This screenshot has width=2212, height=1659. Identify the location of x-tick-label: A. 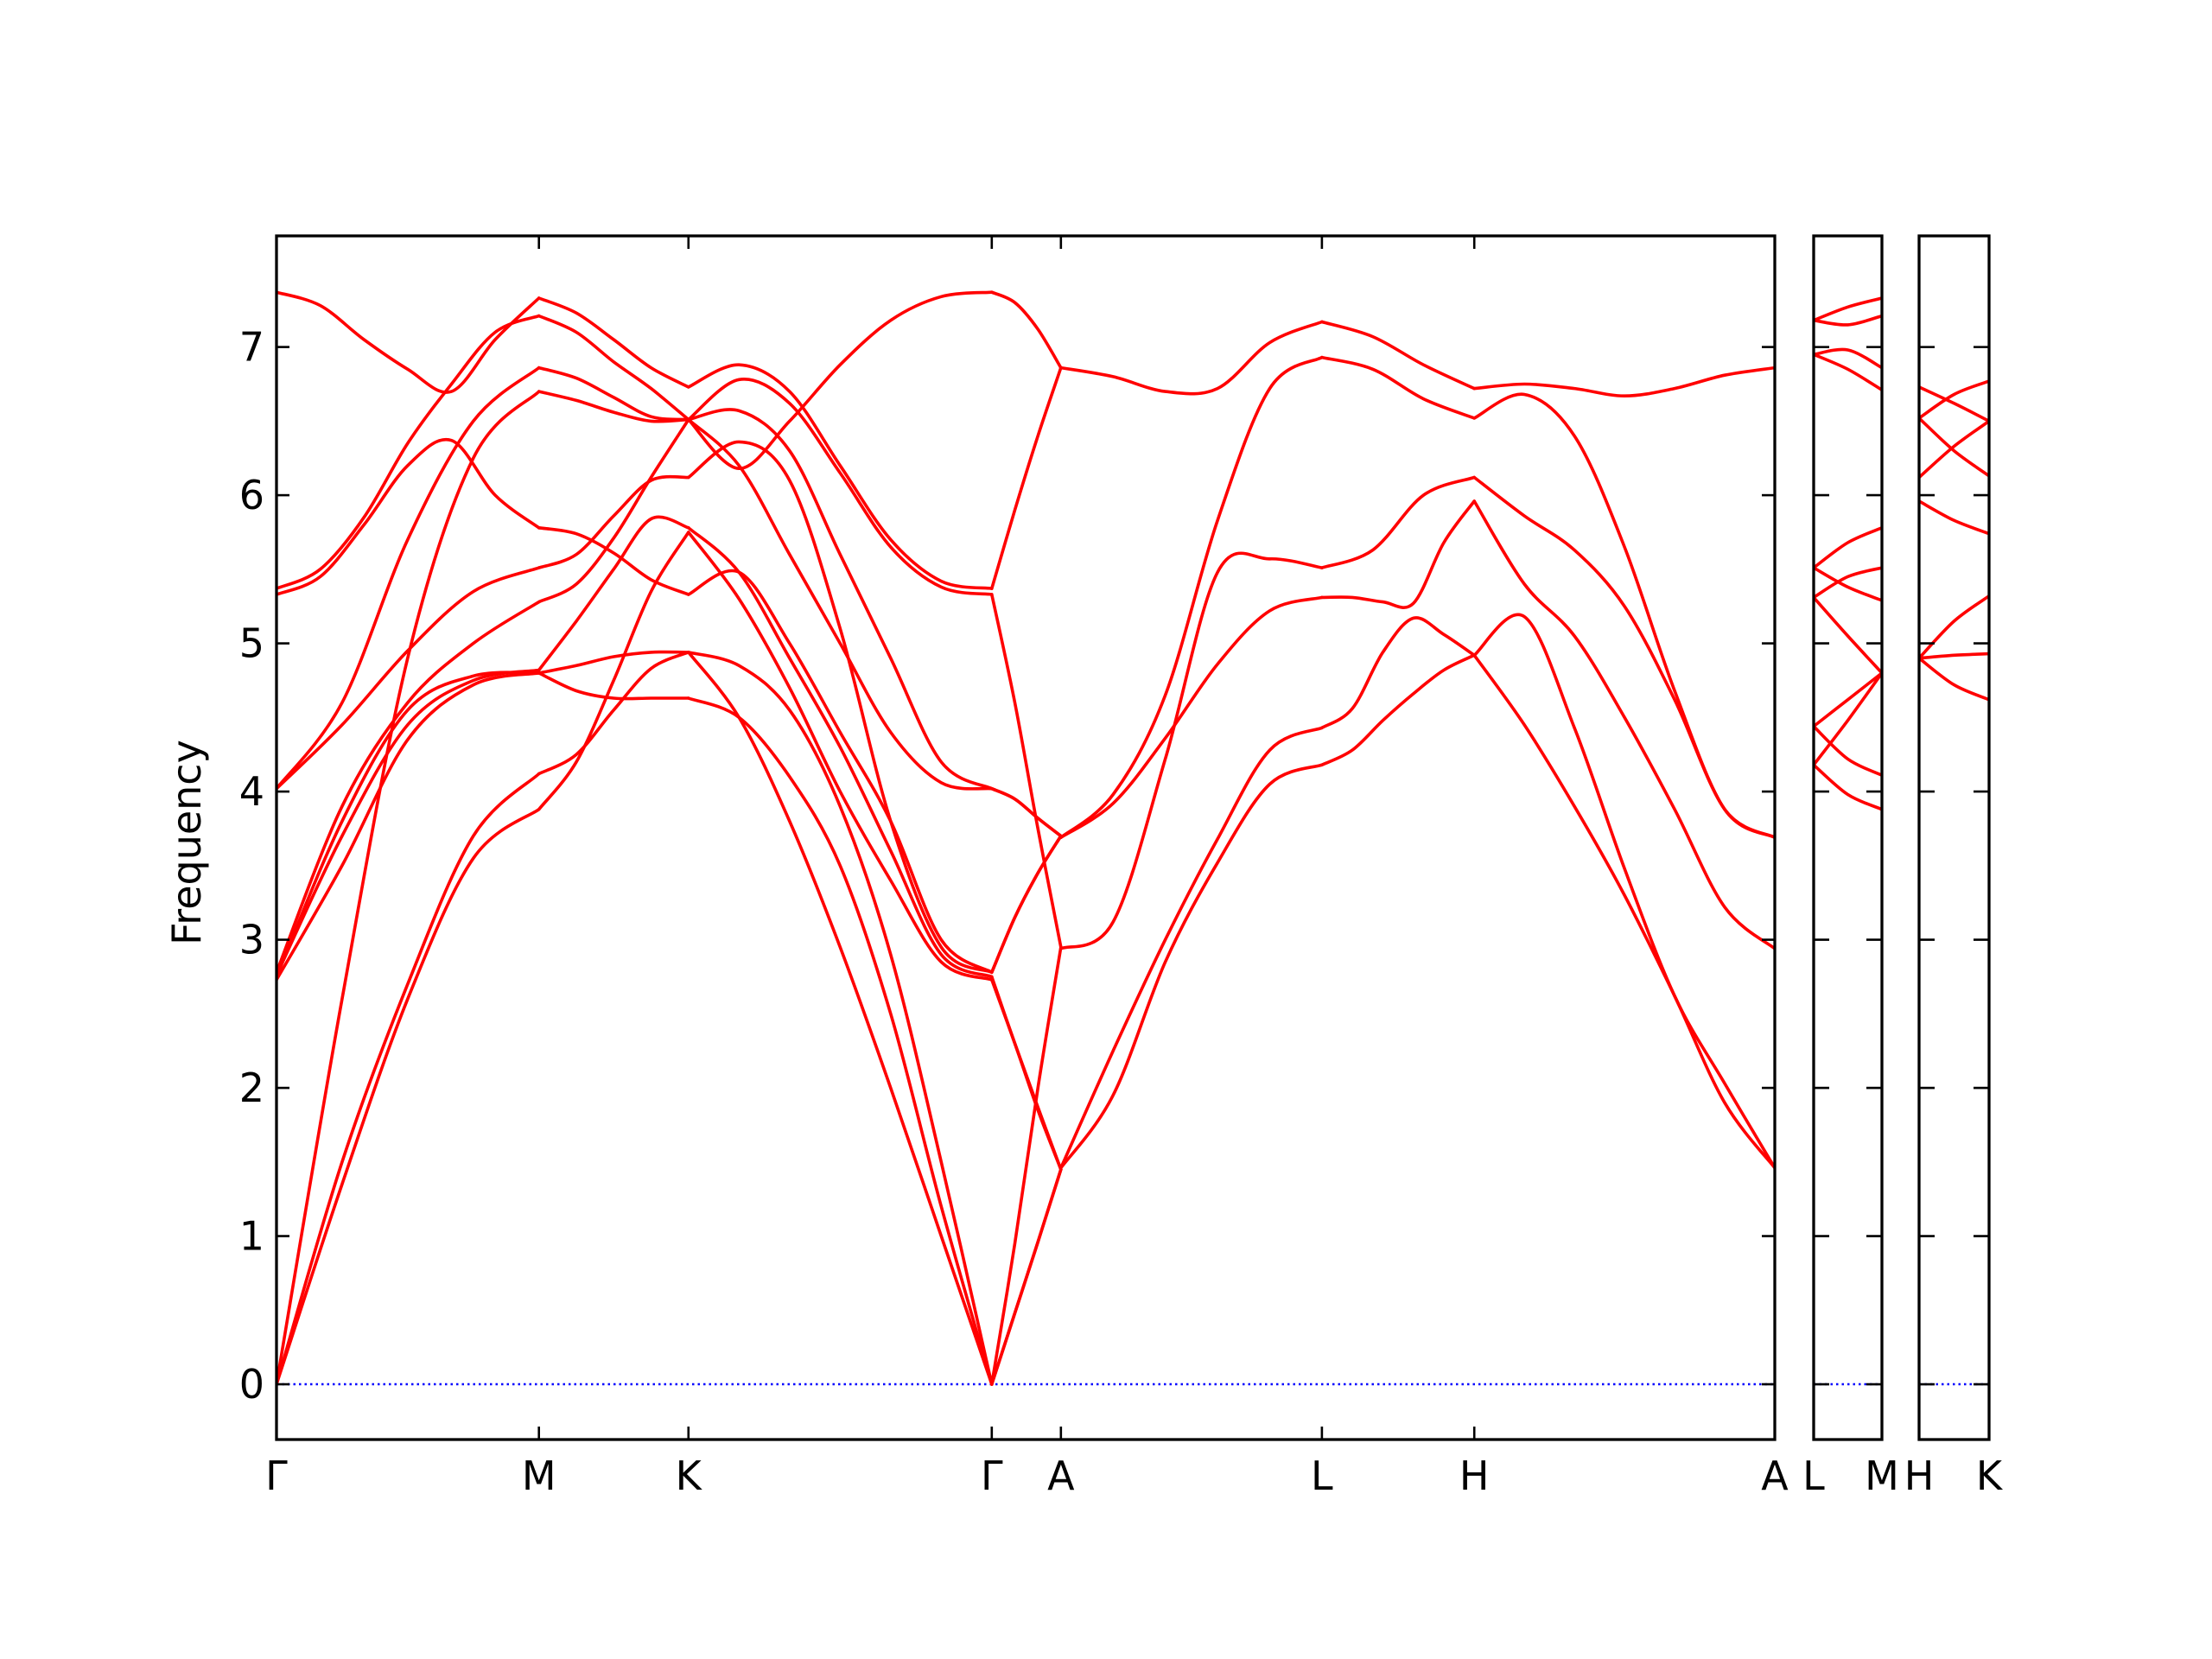
(1775, 1475).